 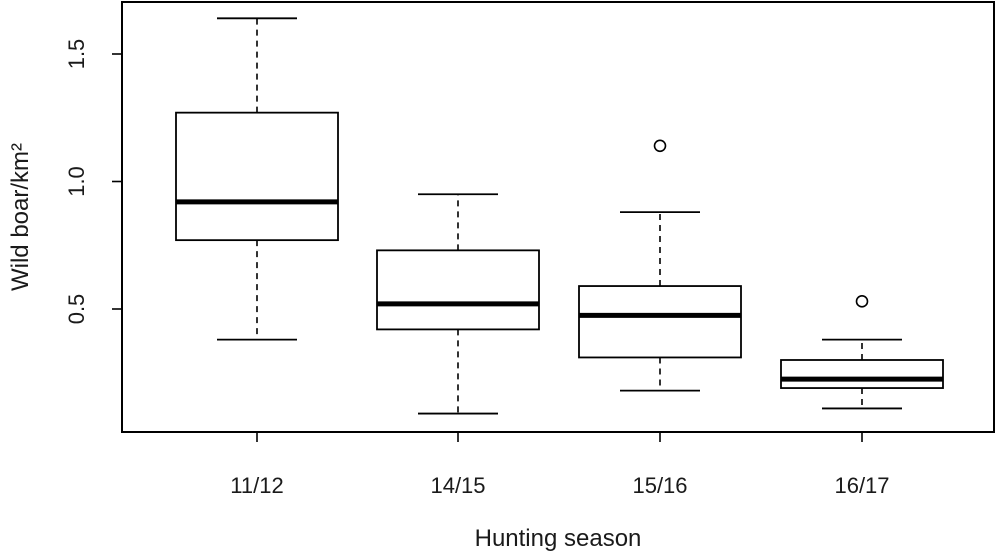 What do you see at coordinates (20, 217) in the screenshot?
I see `y-axis-label: Wild boar/km²` at bounding box center [20, 217].